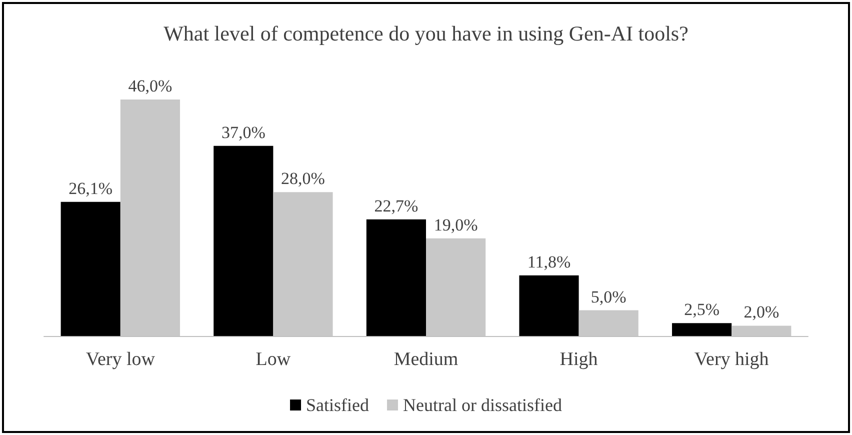  I want to click on x-tick-label: Low, so click(273, 359).